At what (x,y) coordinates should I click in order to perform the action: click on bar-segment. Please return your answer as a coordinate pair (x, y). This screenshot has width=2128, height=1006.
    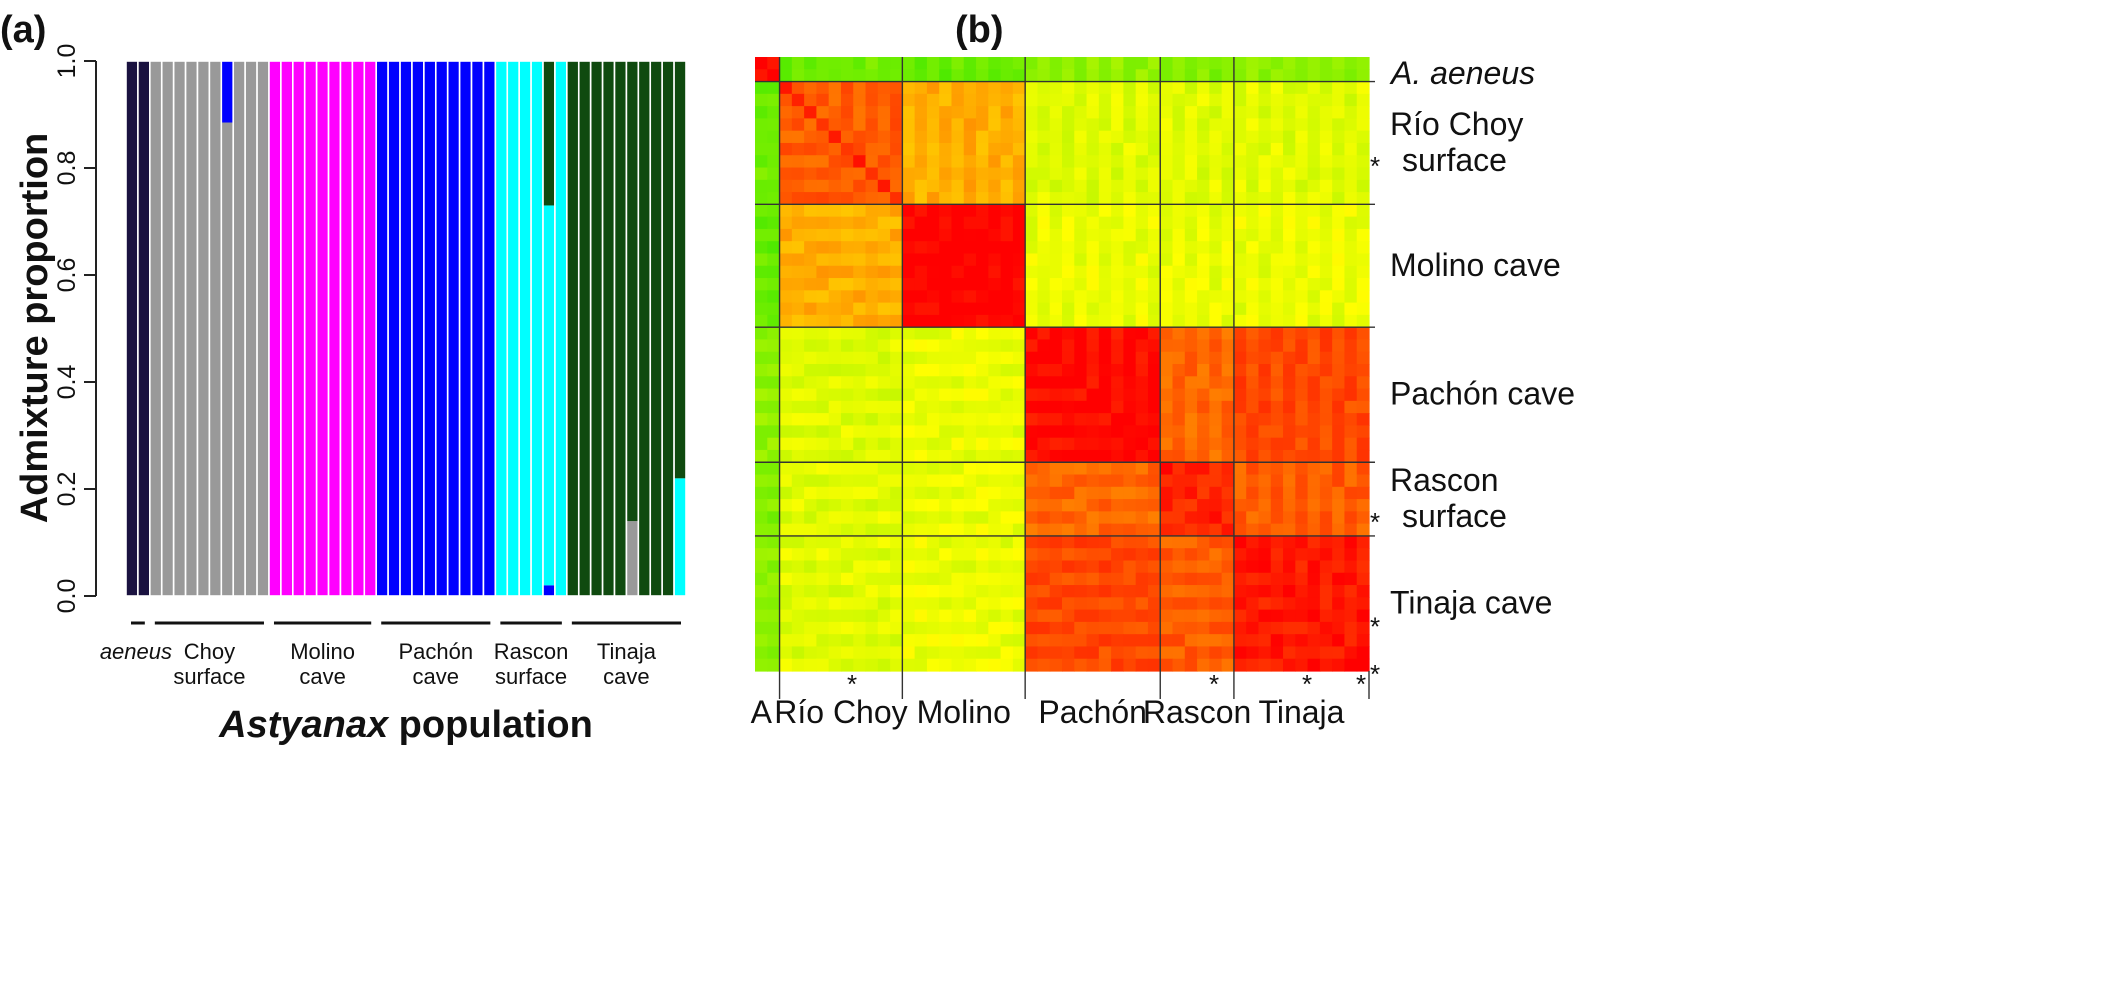
    Looking at the image, I should click on (620, 328).